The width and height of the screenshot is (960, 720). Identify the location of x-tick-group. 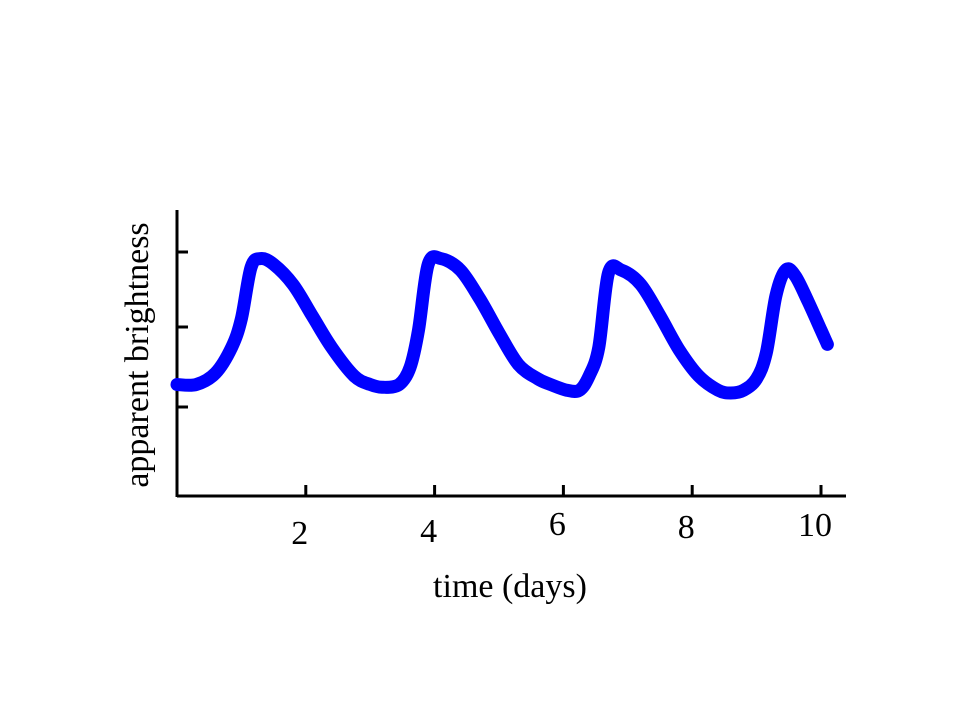
(563, 490).